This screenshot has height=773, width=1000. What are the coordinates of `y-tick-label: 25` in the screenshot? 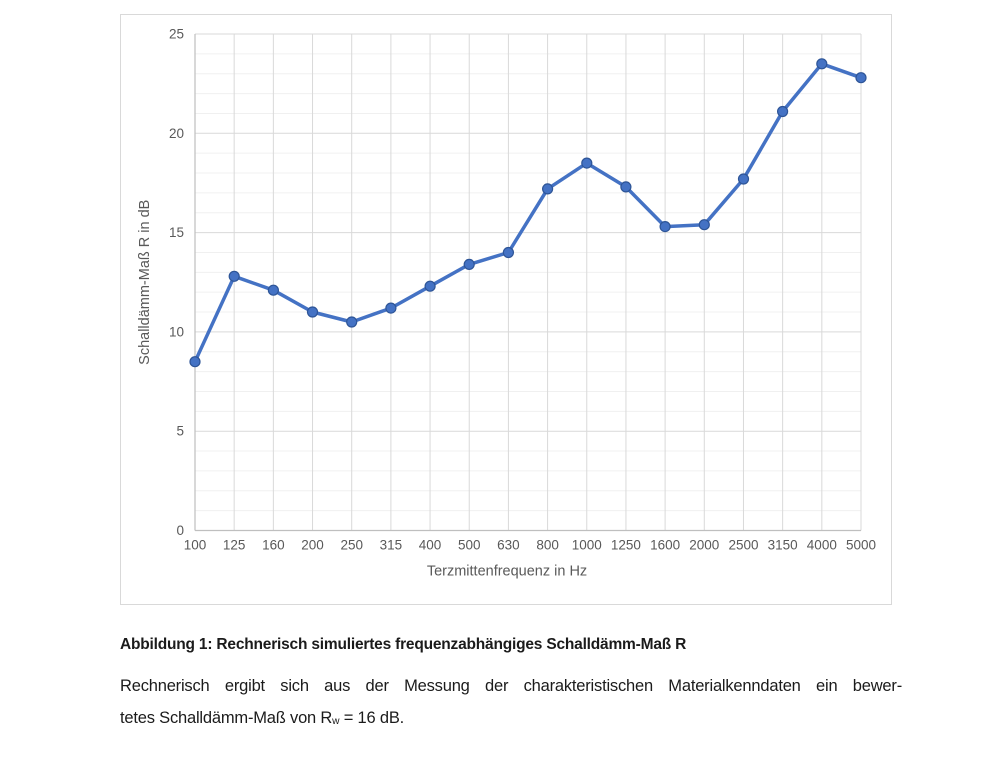 It's located at (176, 34).